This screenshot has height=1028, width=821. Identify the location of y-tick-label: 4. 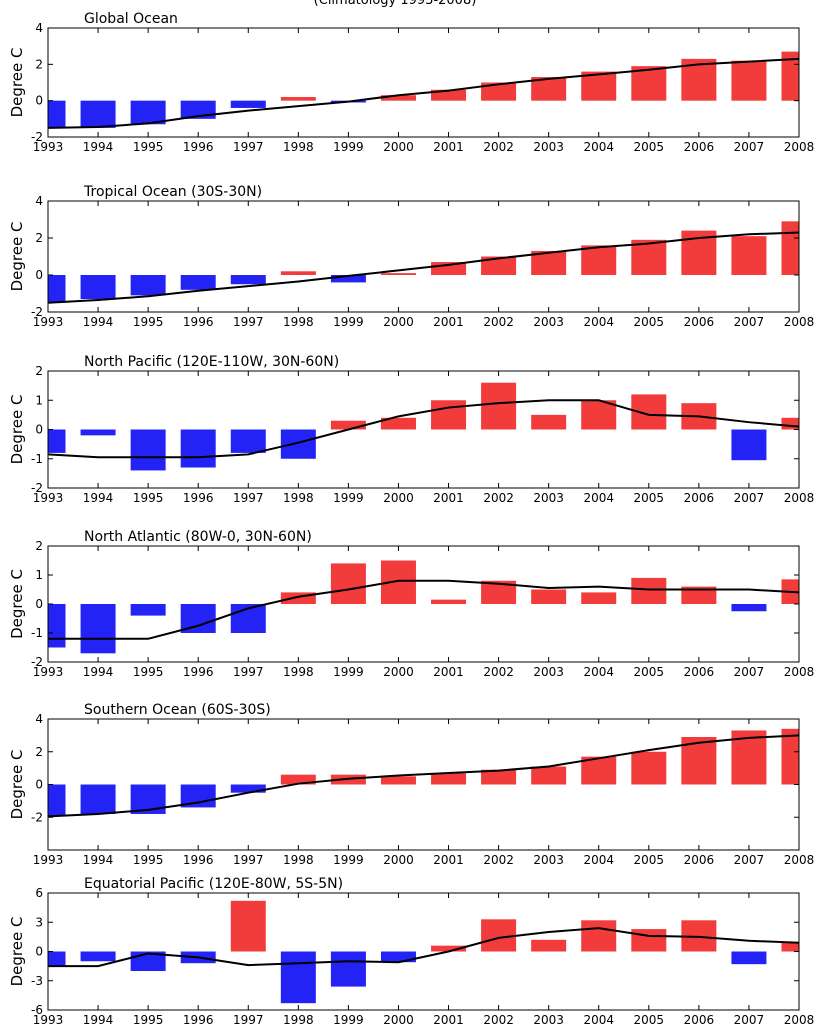
(39, 201).